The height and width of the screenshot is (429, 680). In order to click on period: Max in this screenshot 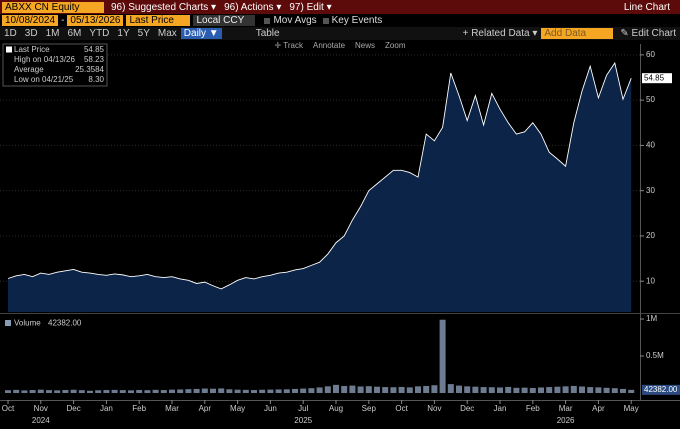, I will do `click(167, 33)`.